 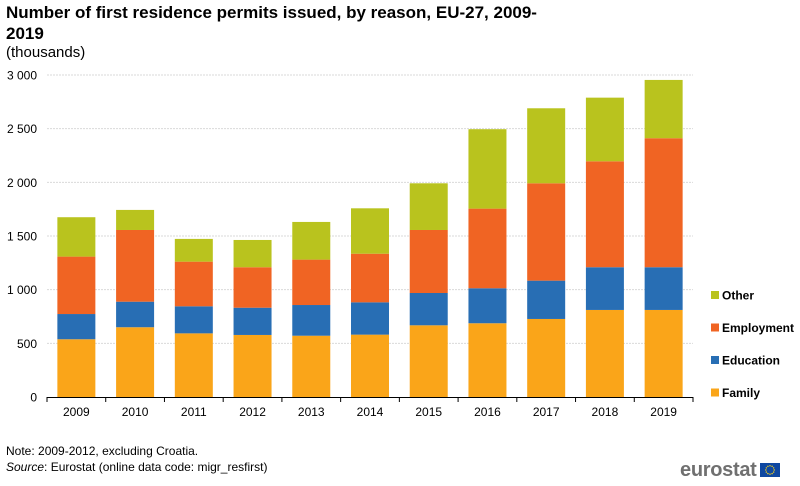 I want to click on bar-family-2014, so click(x=370, y=365).